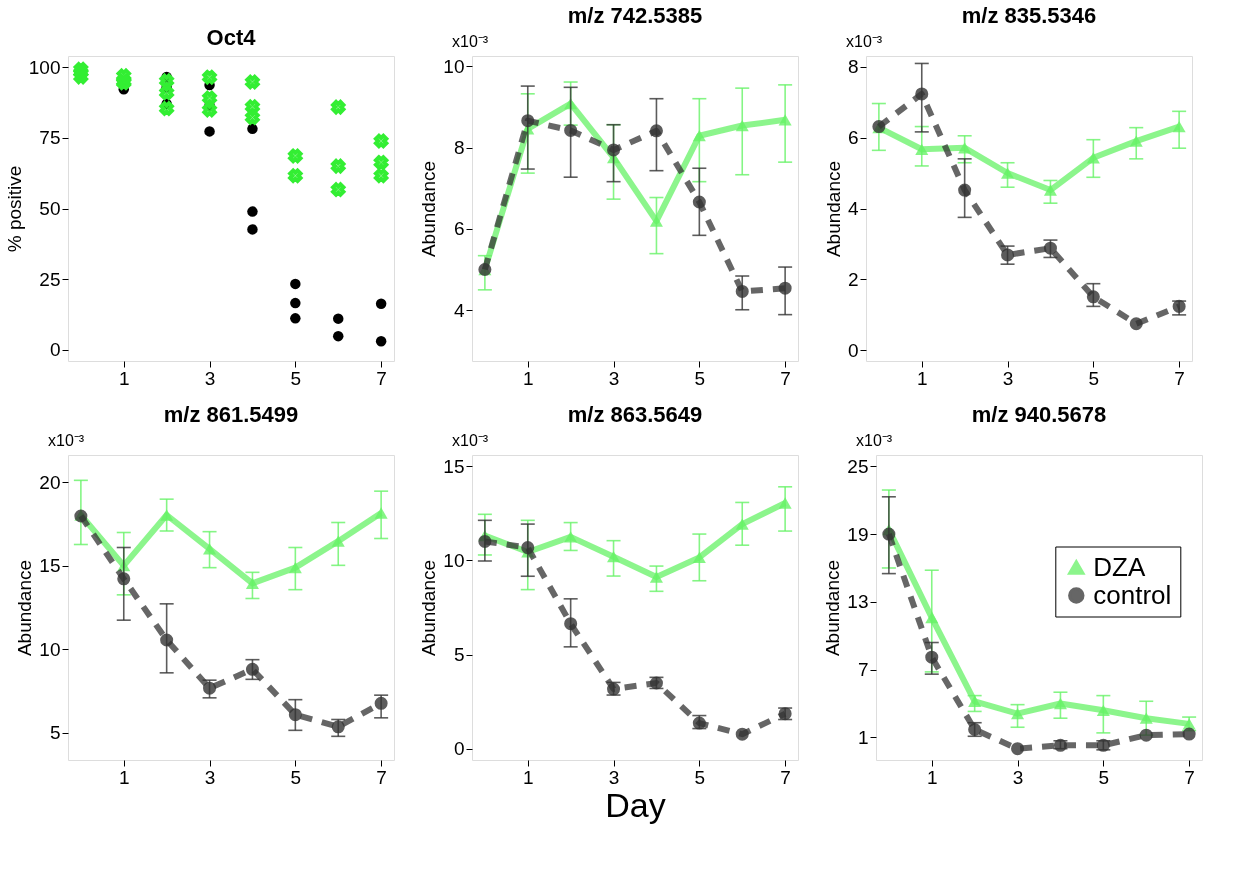 Image resolution: width=1238 pixels, height=871 pixels. What do you see at coordinates (635, 414) in the screenshot?
I see `chart-title: m/z 863.5649` at bounding box center [635, 414].